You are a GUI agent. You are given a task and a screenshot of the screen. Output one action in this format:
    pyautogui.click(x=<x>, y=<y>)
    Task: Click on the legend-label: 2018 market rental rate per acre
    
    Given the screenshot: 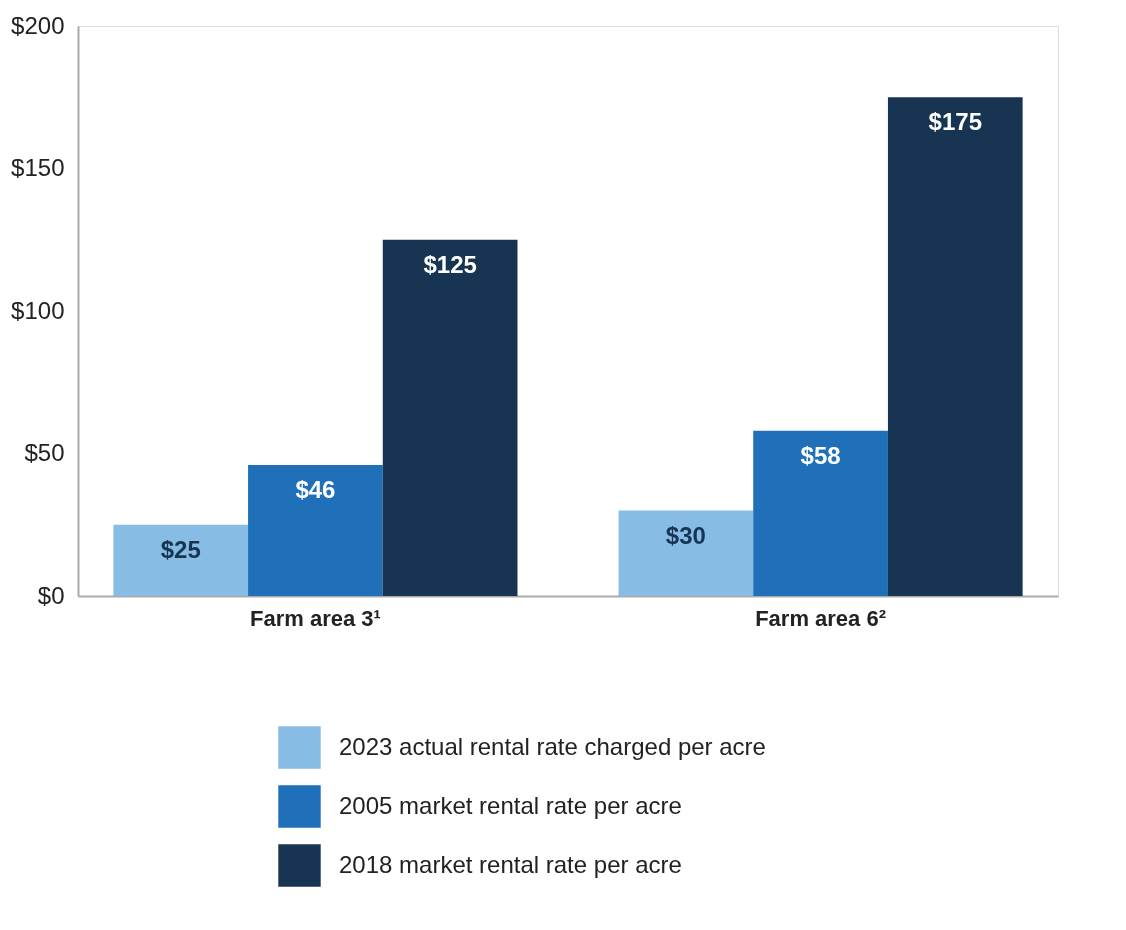 What is the action you would take?
    pyautogui.click(x=510, y=864)
    